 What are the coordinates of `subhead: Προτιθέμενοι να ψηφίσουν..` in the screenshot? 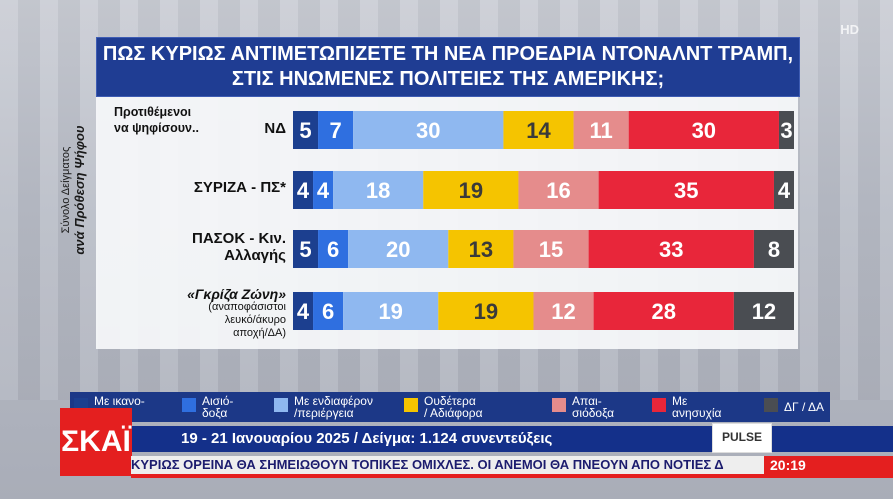 It's located at (156, 120).